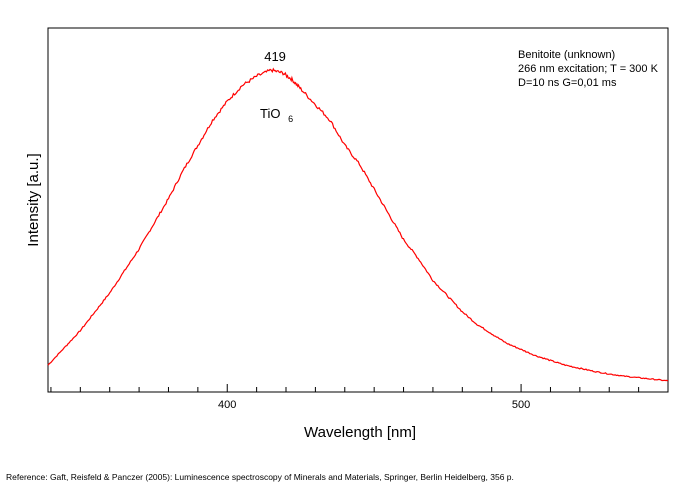 Image resolution: width=700 pixels, height=488 pixels. I want to click on info-line-excitation: 266 nm excitation; T = 300 K, so click(588, 69).